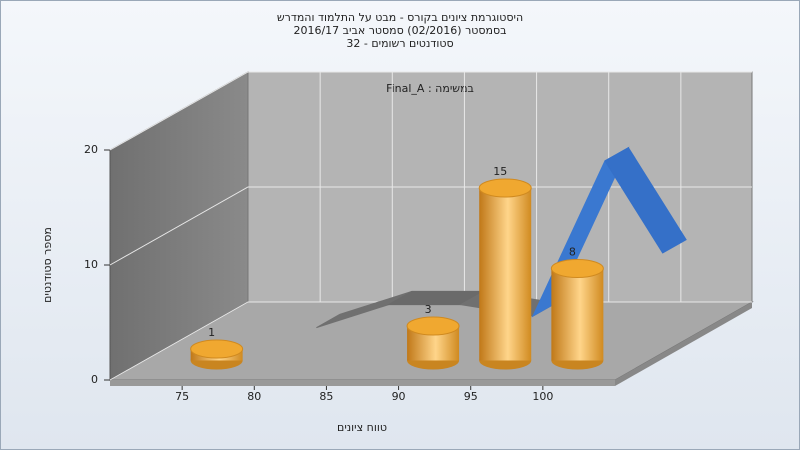 Image resolution: width=800 pixels, height=450 pixels. What do you see at coordinates (91, 149) in the screenshot?
I see `y-tick-label: 20` at bounding box center [91, 149].